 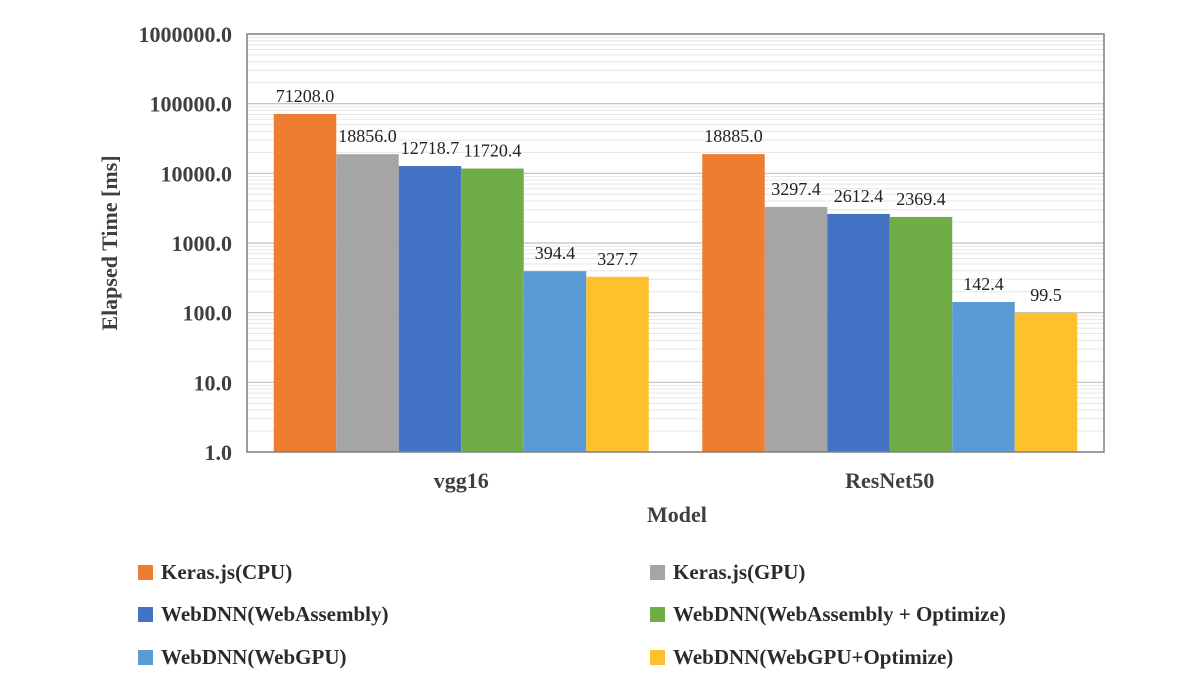 What do you see at coordinates (493, 151) in the screenshot?
I see `data-label: 11720.4` at bounding box center [493, 151].